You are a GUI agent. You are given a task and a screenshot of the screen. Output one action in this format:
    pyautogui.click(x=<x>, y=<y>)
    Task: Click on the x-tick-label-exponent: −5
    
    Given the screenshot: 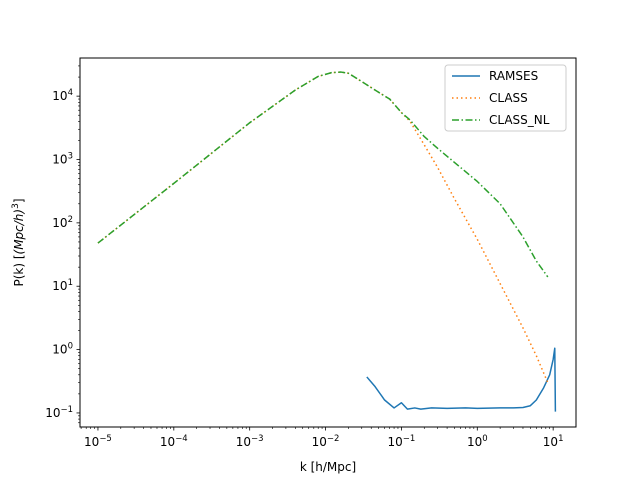 What is the action you would take?
    pyautogui.click(x=105, y=439)
    